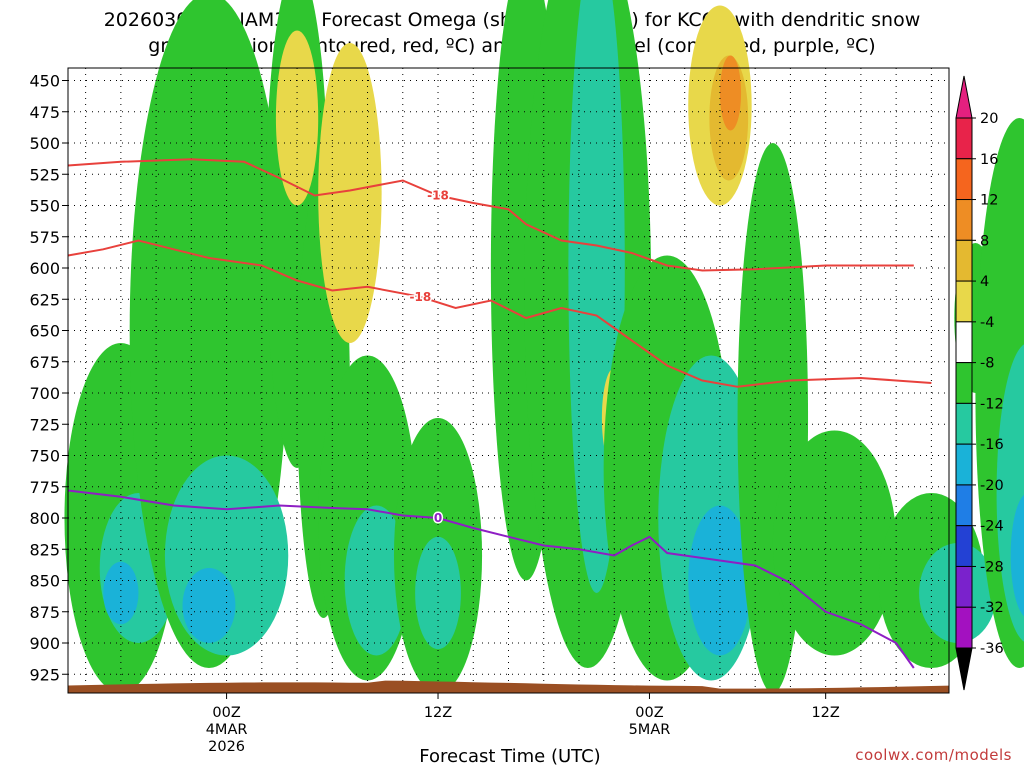  Describe the element at coordinates (992, 486) in the screenshot. I see `colorbar-label-9: -20` at that location.